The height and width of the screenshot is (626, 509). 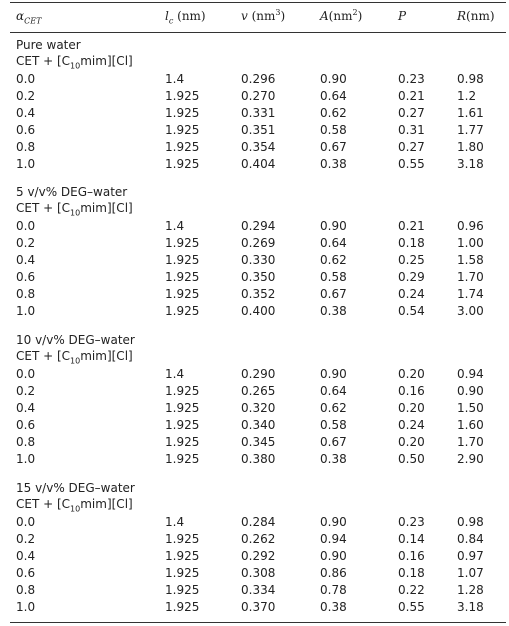 I want to click on table-cell: 0.265, so click(x=258, y=391).